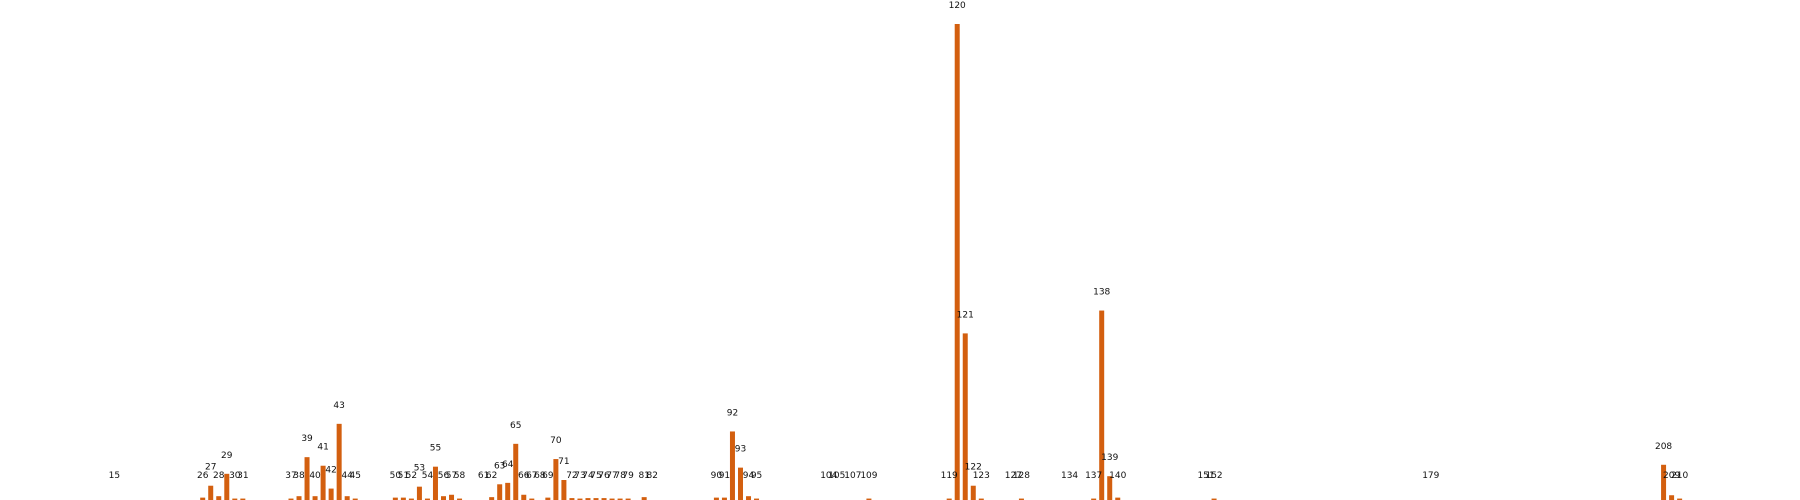  I want to click on bar-label-74: 74, so click(588, 476).